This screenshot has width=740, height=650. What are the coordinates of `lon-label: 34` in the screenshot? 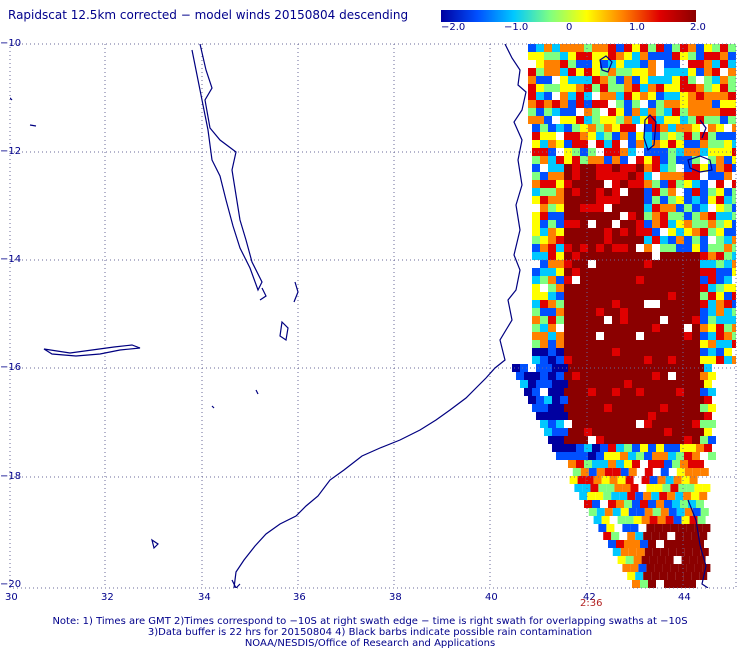 It's located at (204, 597).